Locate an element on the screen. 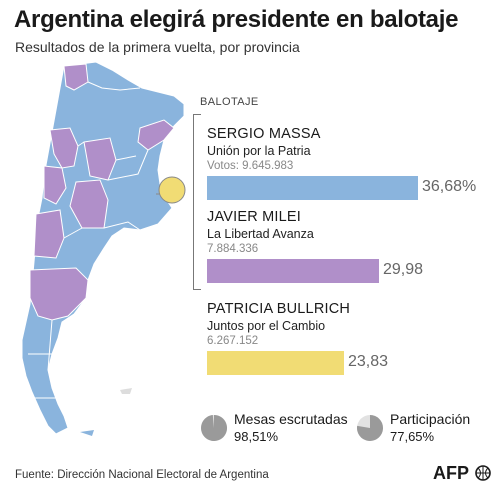  islands is located at coordinates (126, 391).